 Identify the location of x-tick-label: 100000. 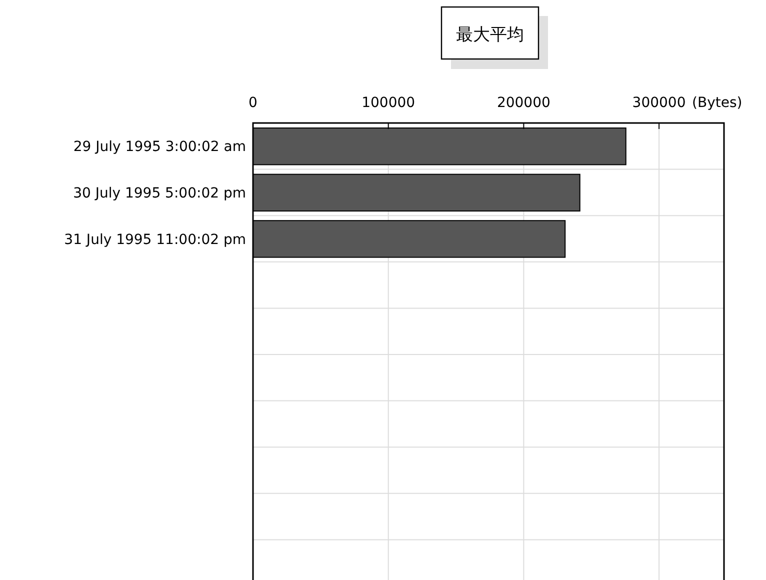
(389, 103).